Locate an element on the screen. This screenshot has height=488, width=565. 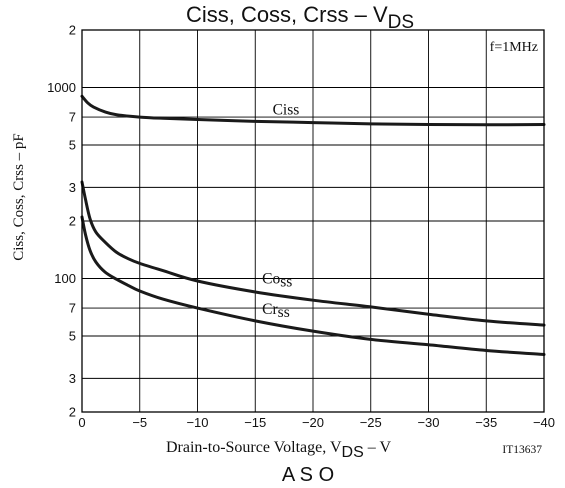
x-tick-label: −35 is located at coordinates (486, 422).